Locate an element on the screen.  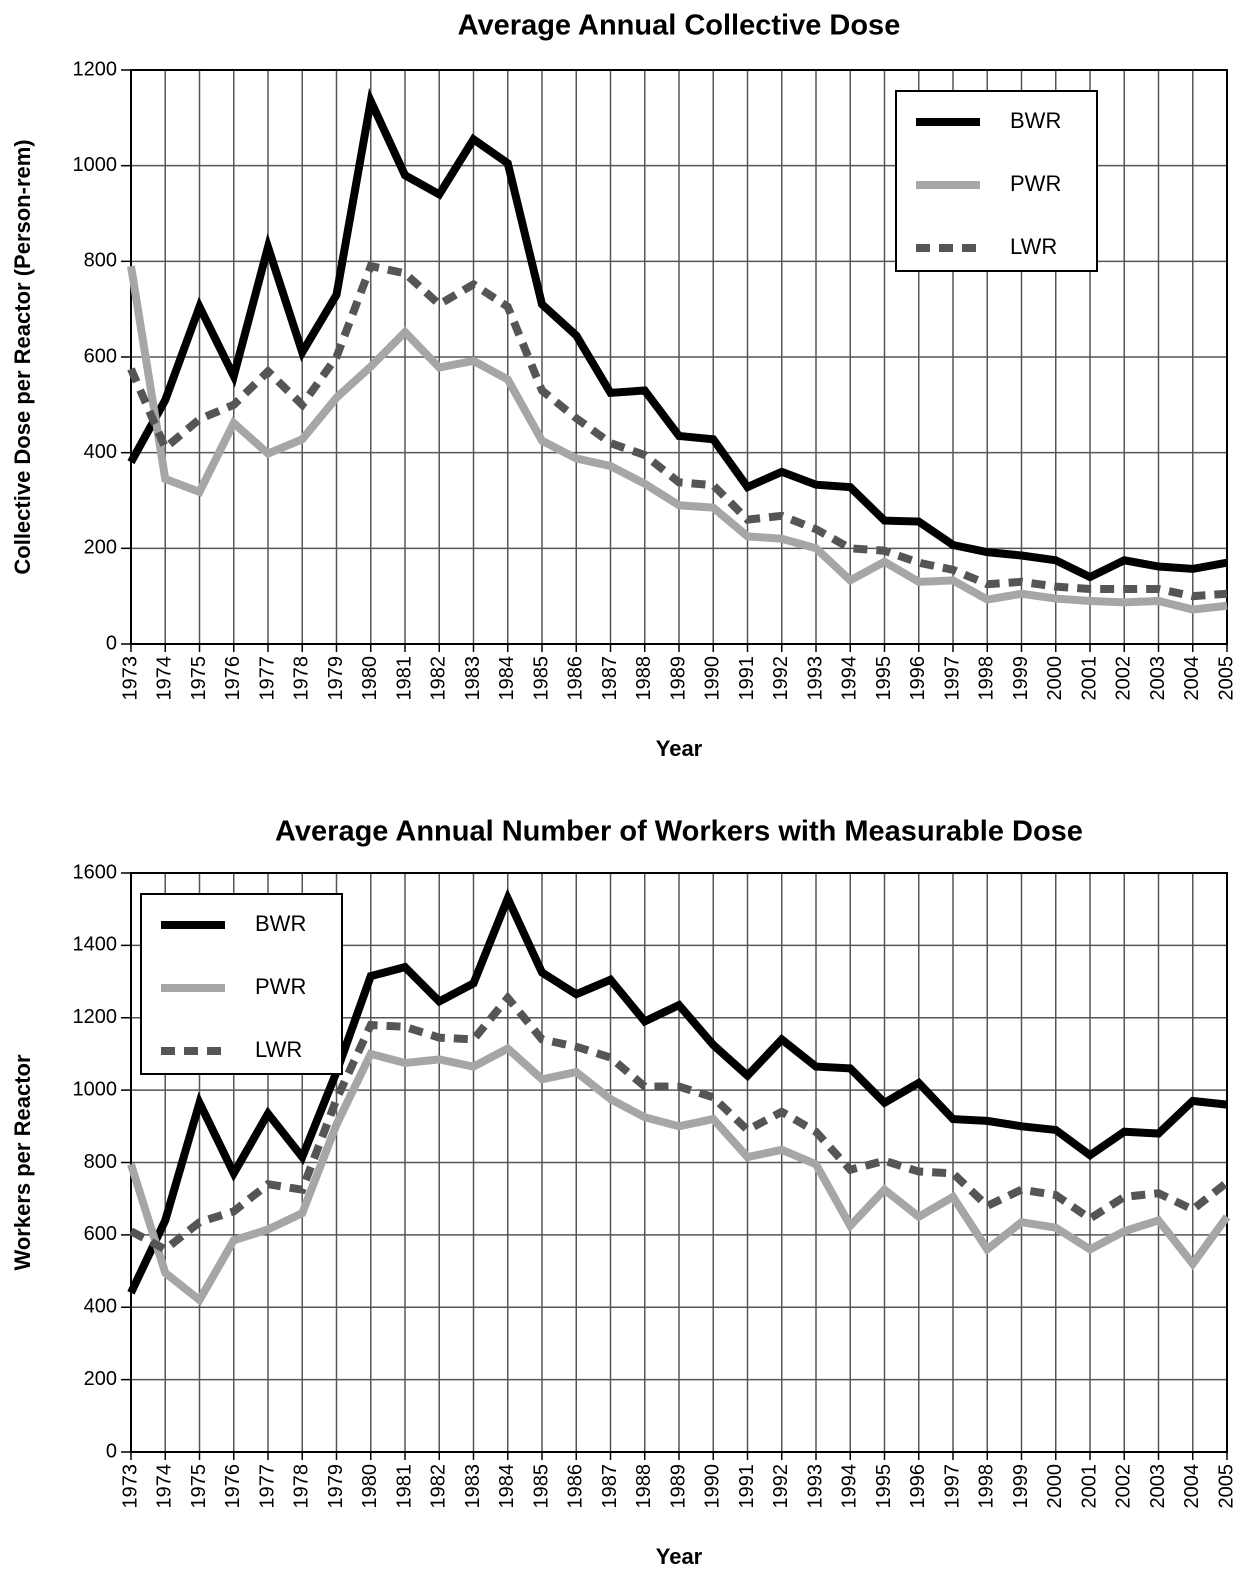
y-axis-label: Collective Dose per Reactor (Person-rem) is located at coordinates (22, 356).